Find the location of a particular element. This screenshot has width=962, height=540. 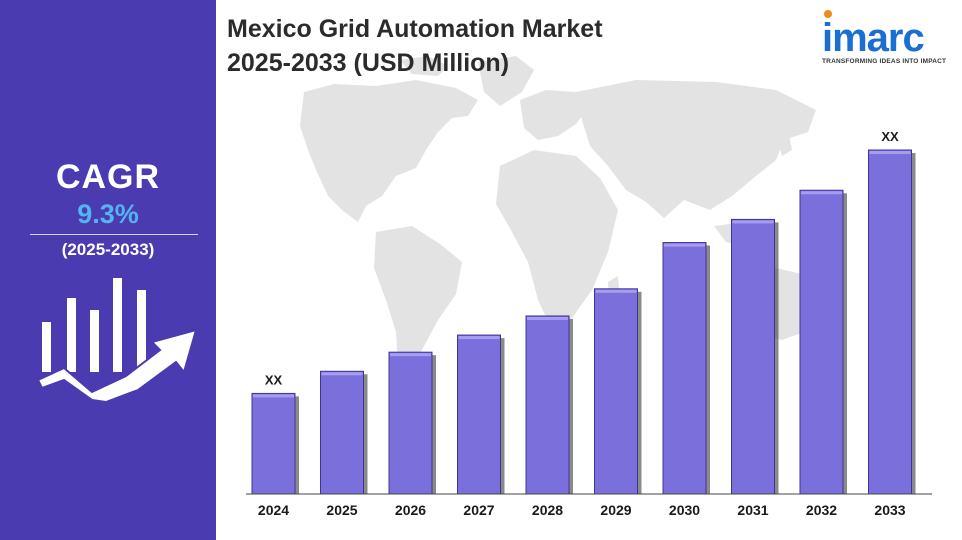

data-label-2033: XX is located at coordinates (890, 136).